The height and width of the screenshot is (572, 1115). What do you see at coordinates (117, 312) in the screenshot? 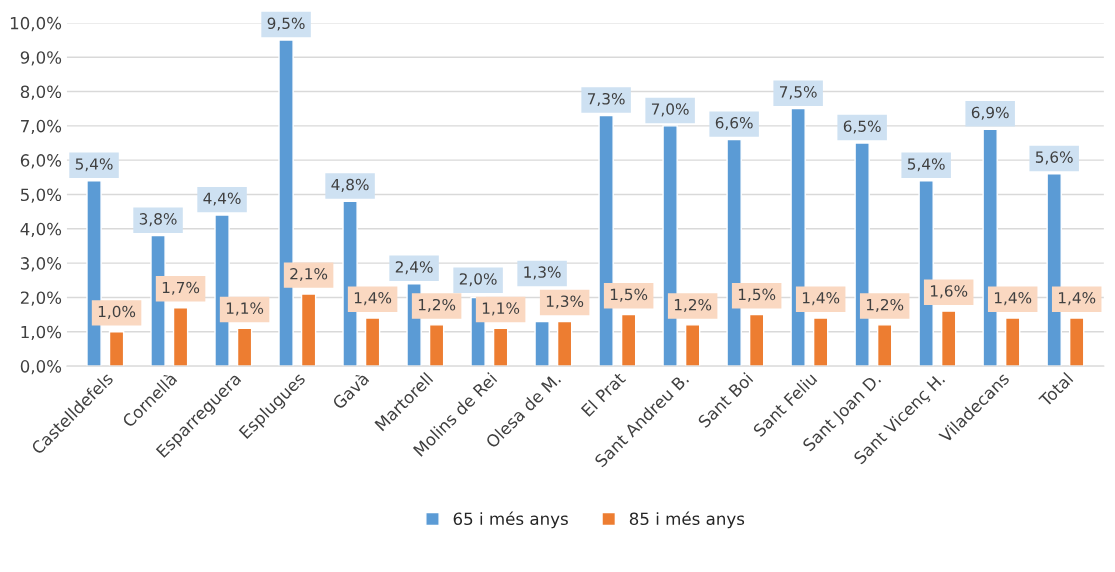
I see `data-label: 1,0%` at bounding box center [117, 312].